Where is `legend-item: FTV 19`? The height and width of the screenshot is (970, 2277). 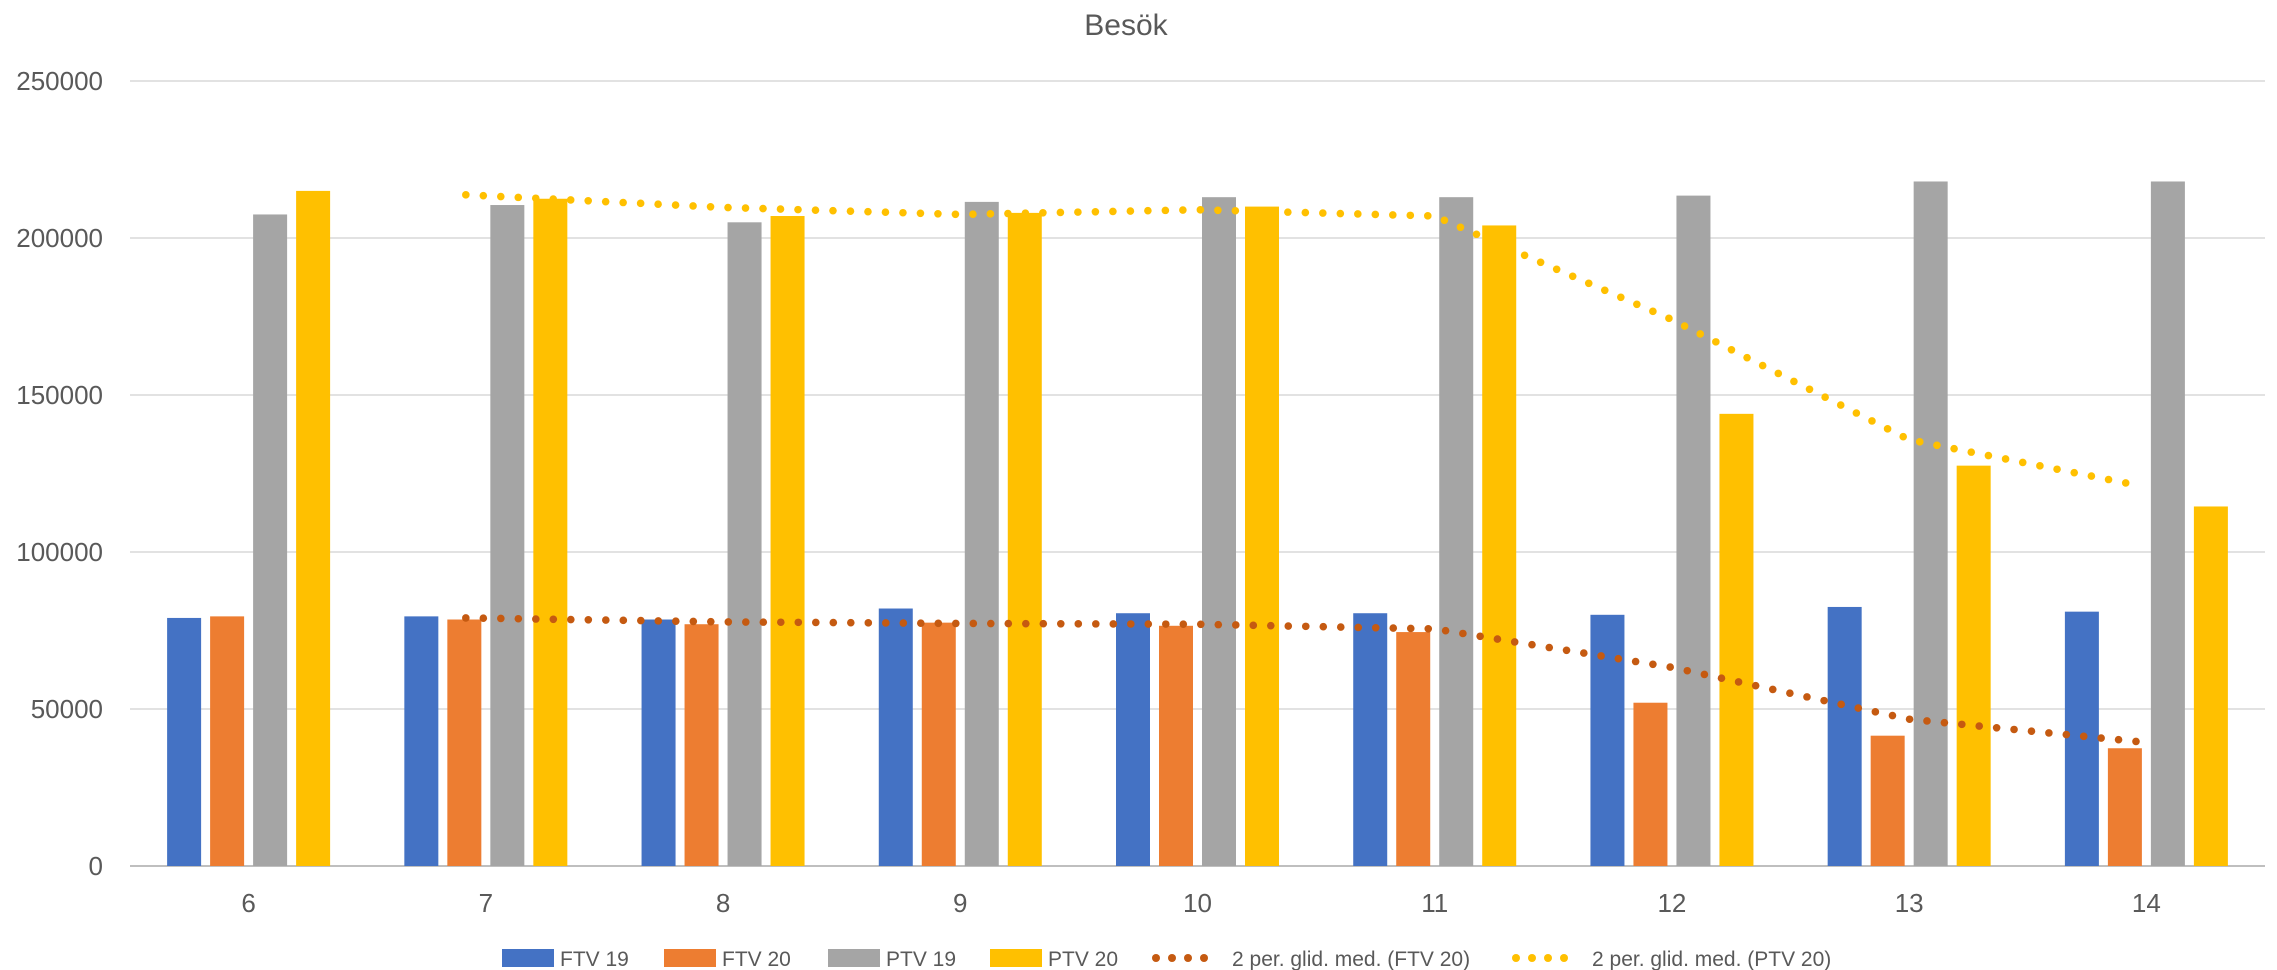
legend-item: FTV 19 is located at coordinates (565, 959).